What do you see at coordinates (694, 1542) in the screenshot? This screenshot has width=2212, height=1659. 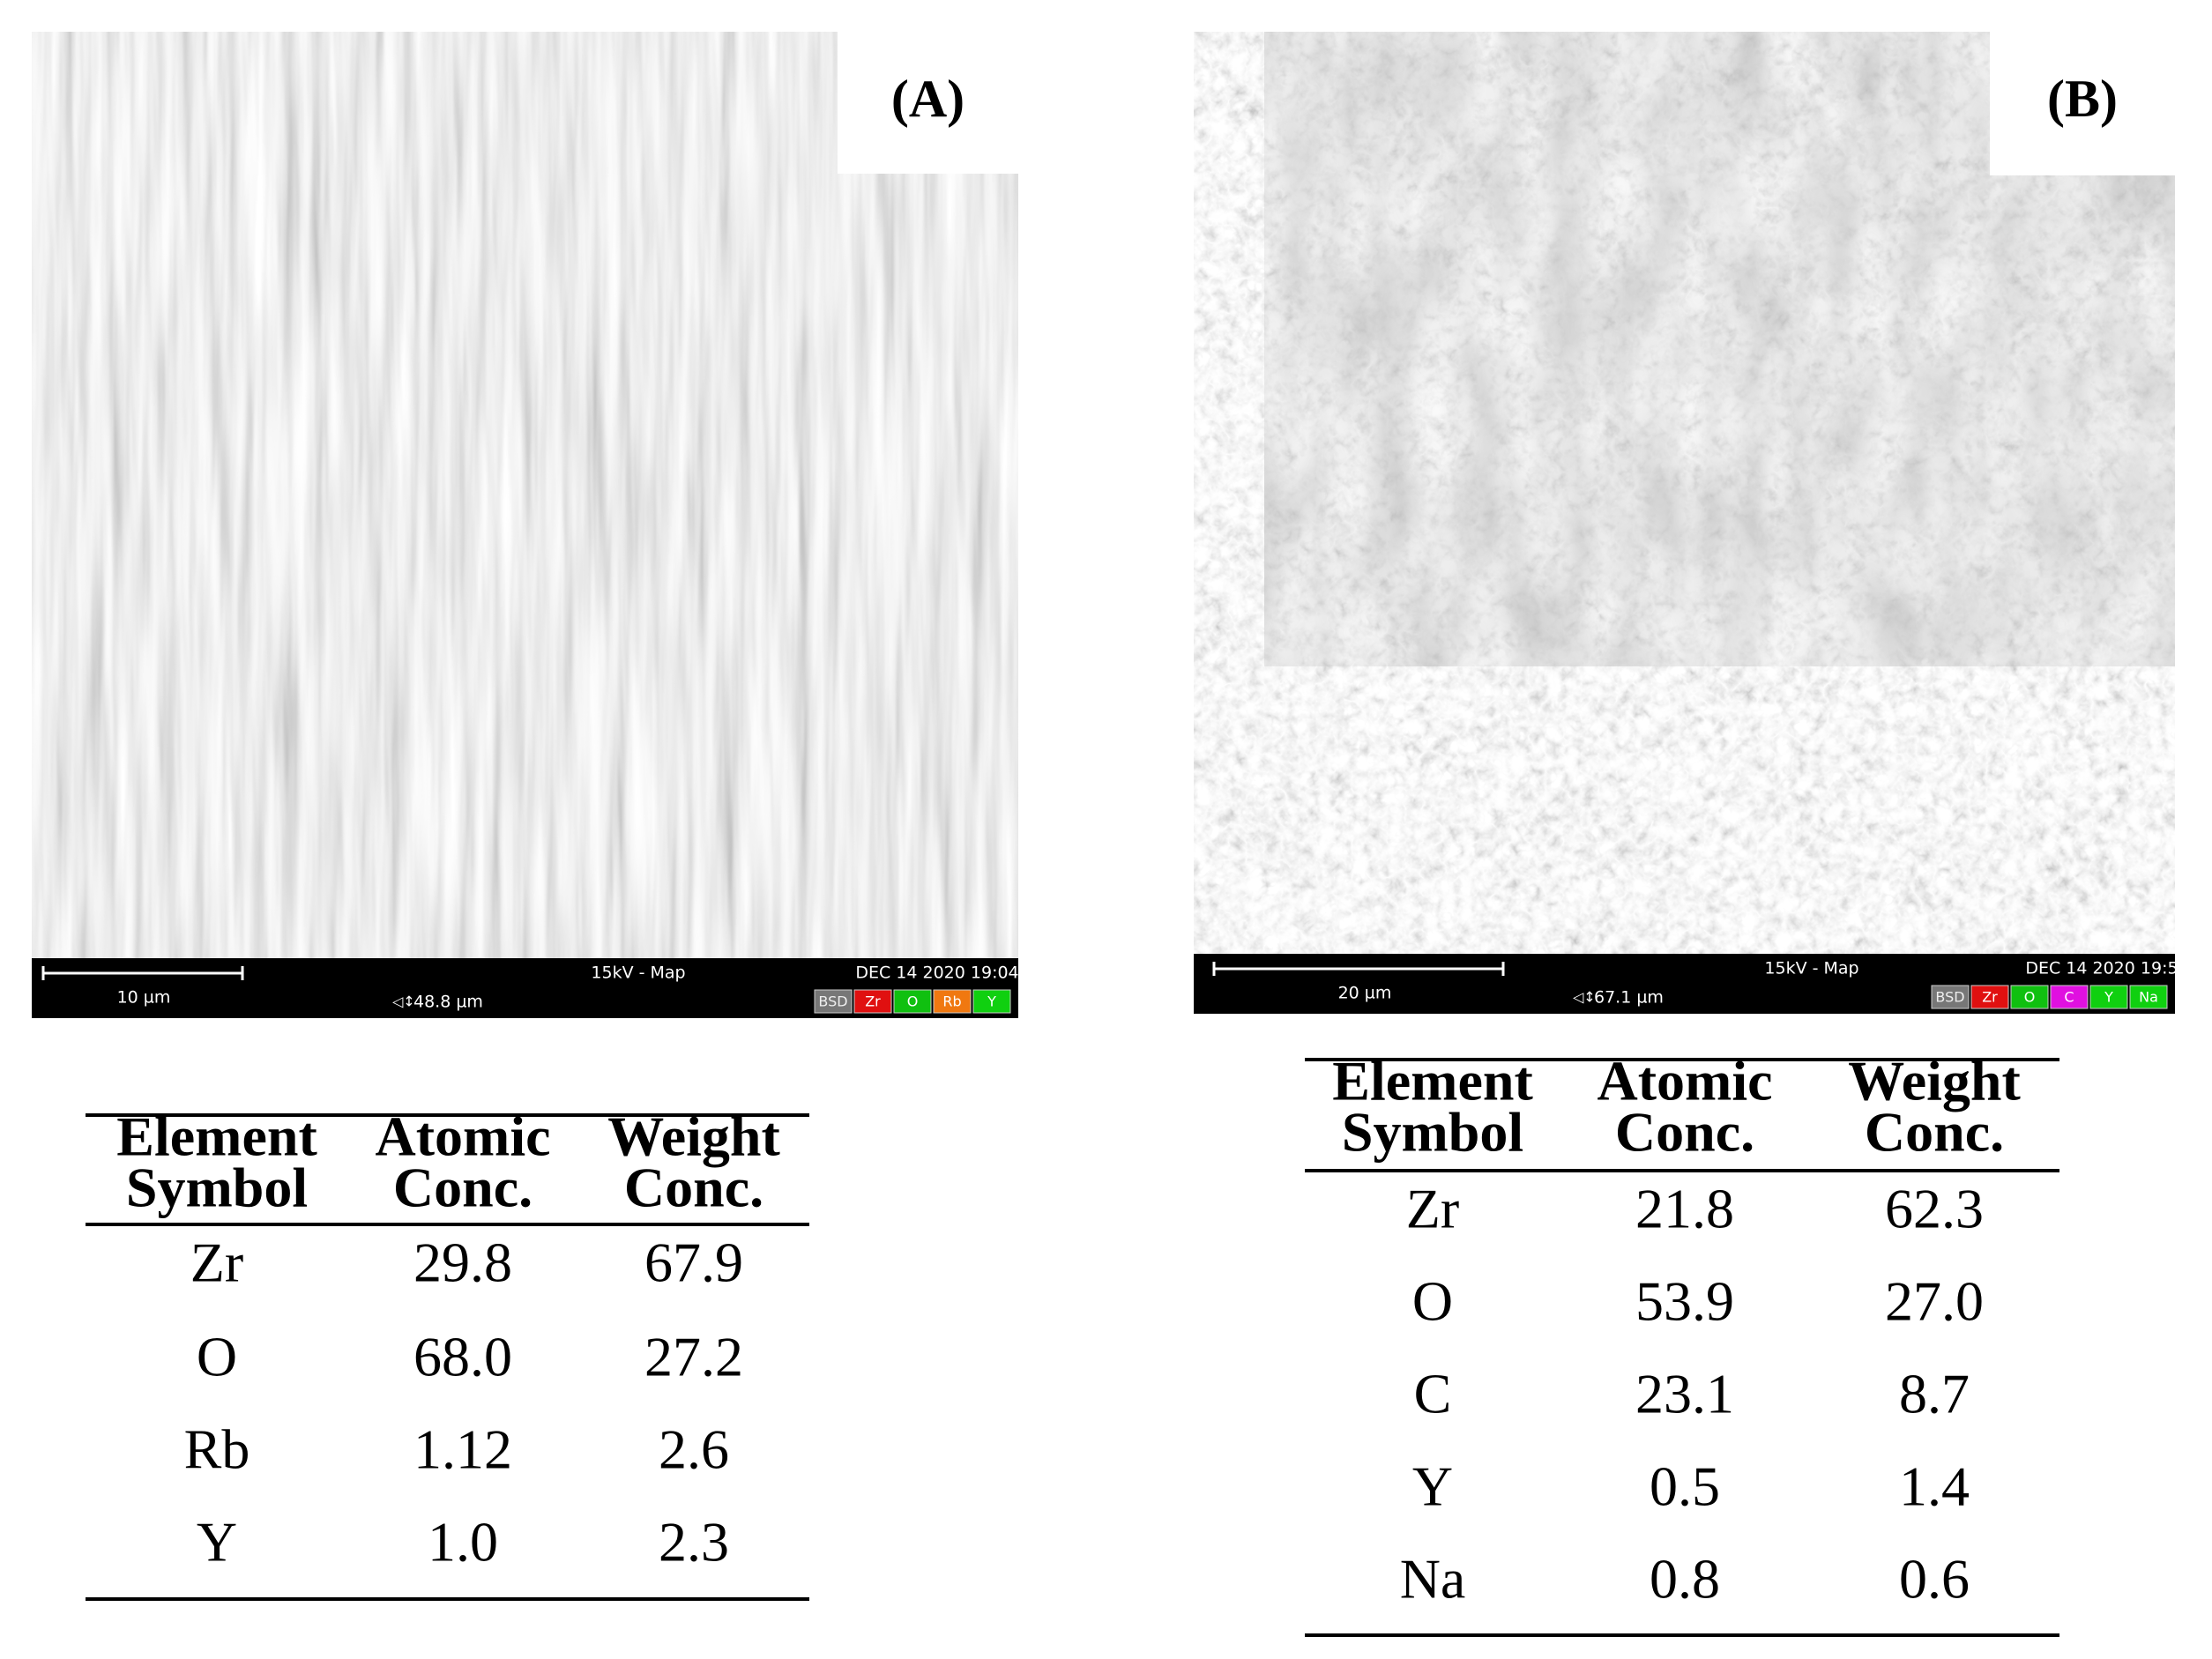 I see `table-cell: 2.3` at bounding box center [694, 1542].